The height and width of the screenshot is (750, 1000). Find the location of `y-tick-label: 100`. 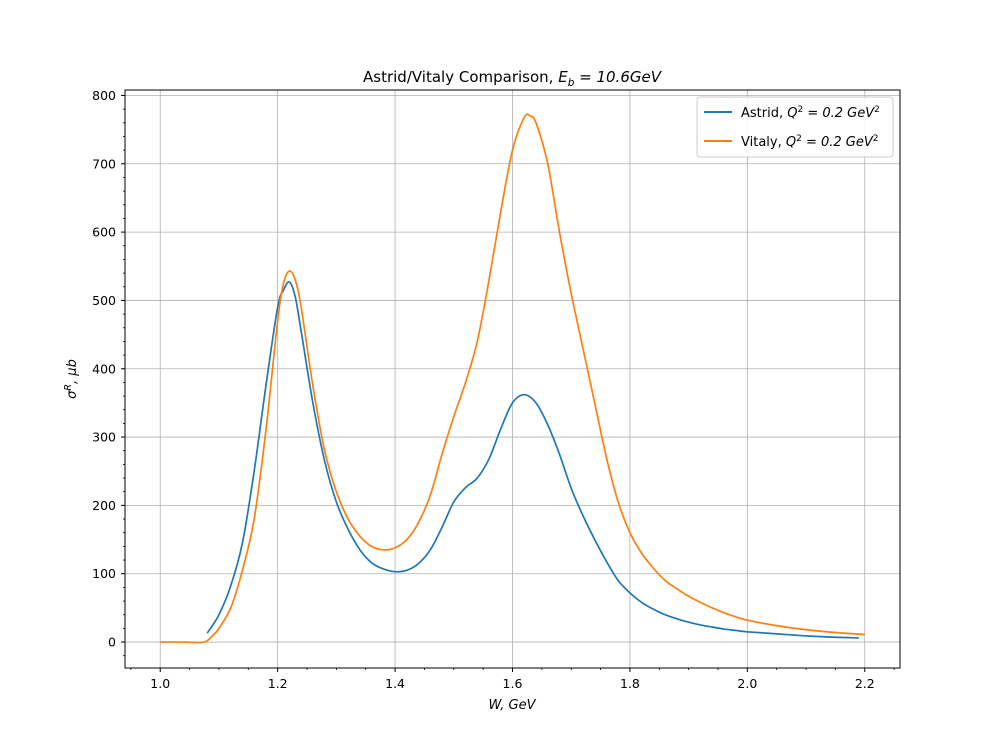

y-tick-label: 100 is located at coordinates (104, 573).